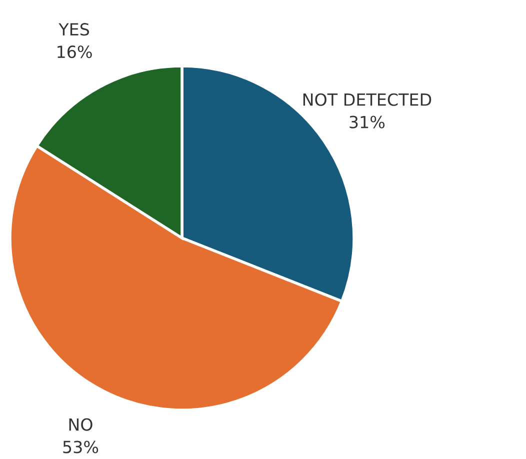  Describe the element at coordinates (75, 52) in the screenshot. I see `data-label: 16%` at that location.